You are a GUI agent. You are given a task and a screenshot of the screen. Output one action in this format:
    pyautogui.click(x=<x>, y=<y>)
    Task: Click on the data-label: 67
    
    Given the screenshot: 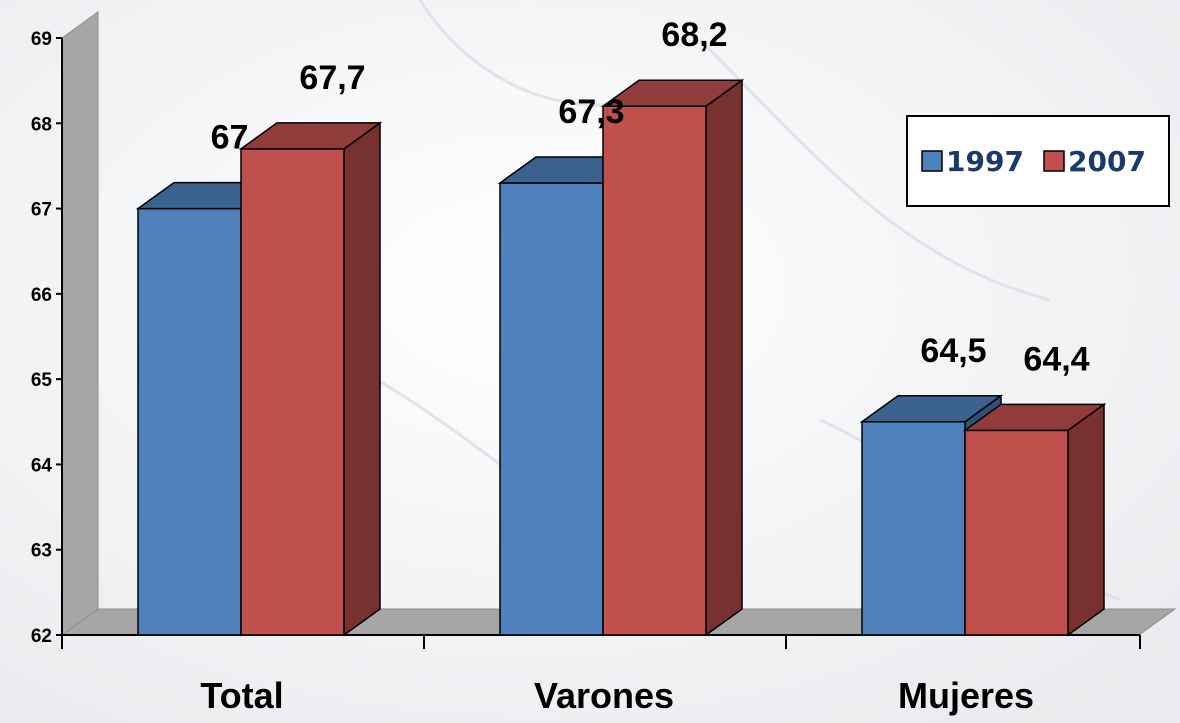 What is the action you would take?
    pyautogui.click(x=230, y=138)
    